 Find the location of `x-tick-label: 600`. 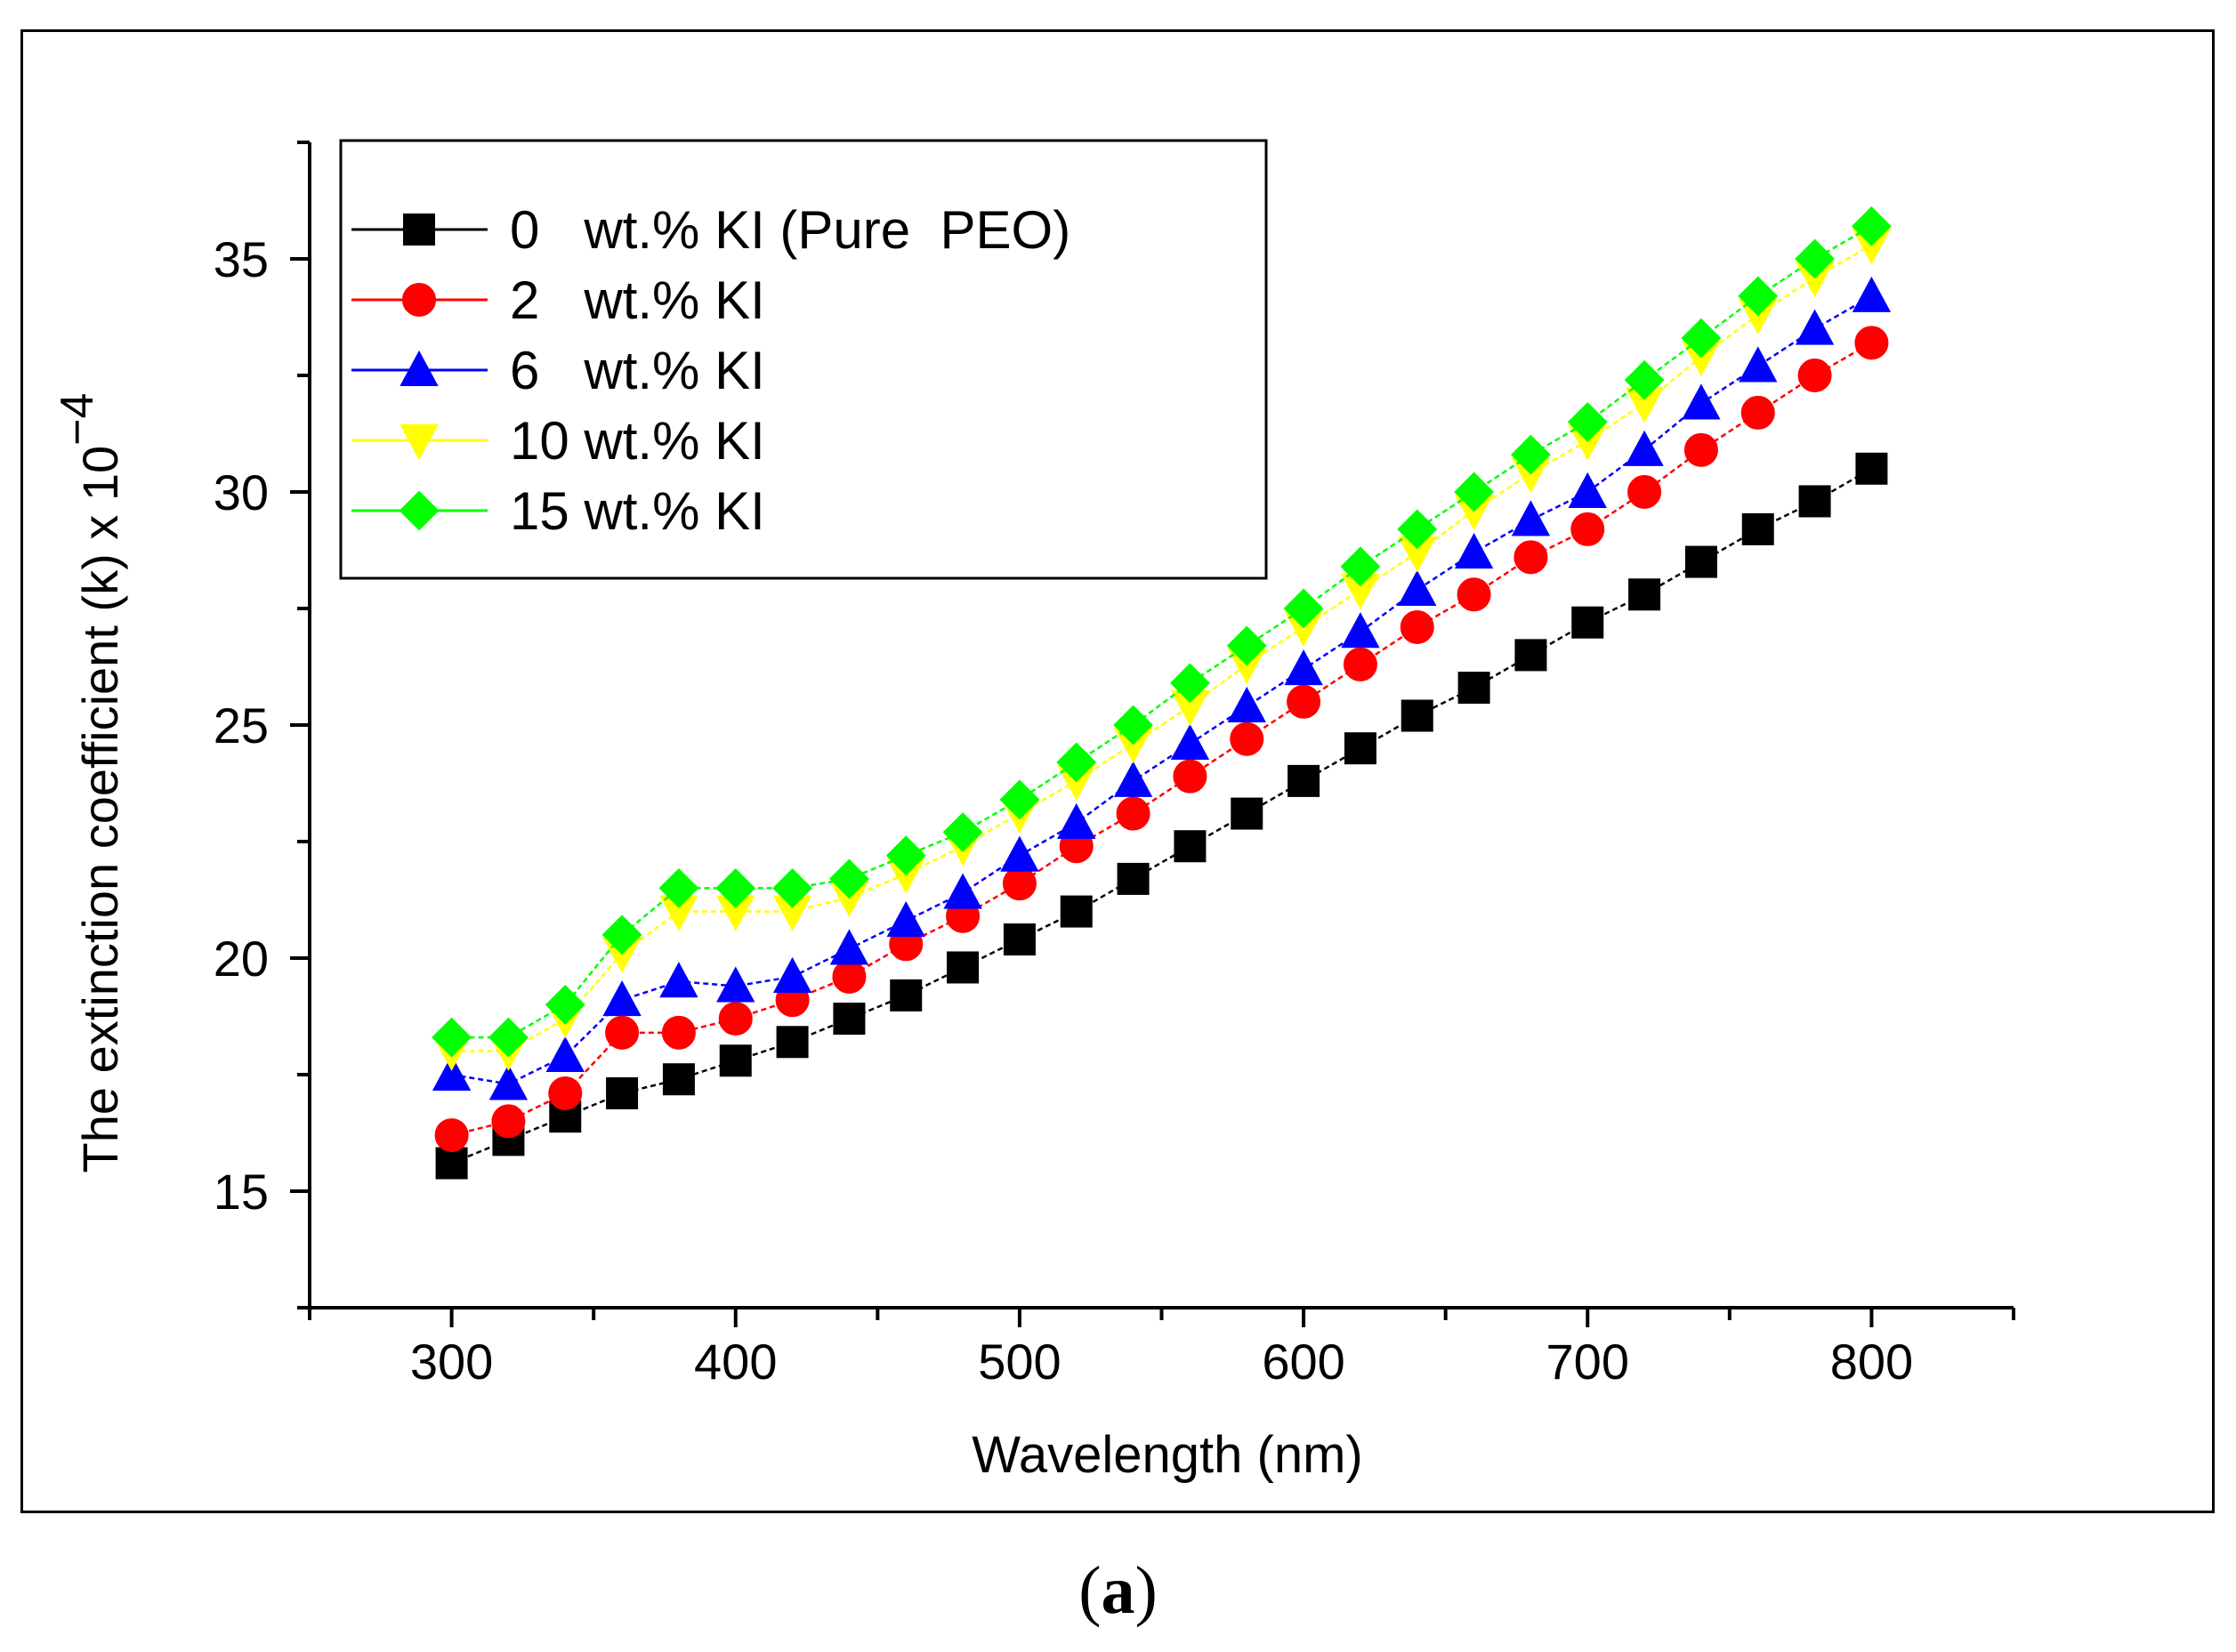

x-tick-label: 600 is located at coordinates (1303, 1362).